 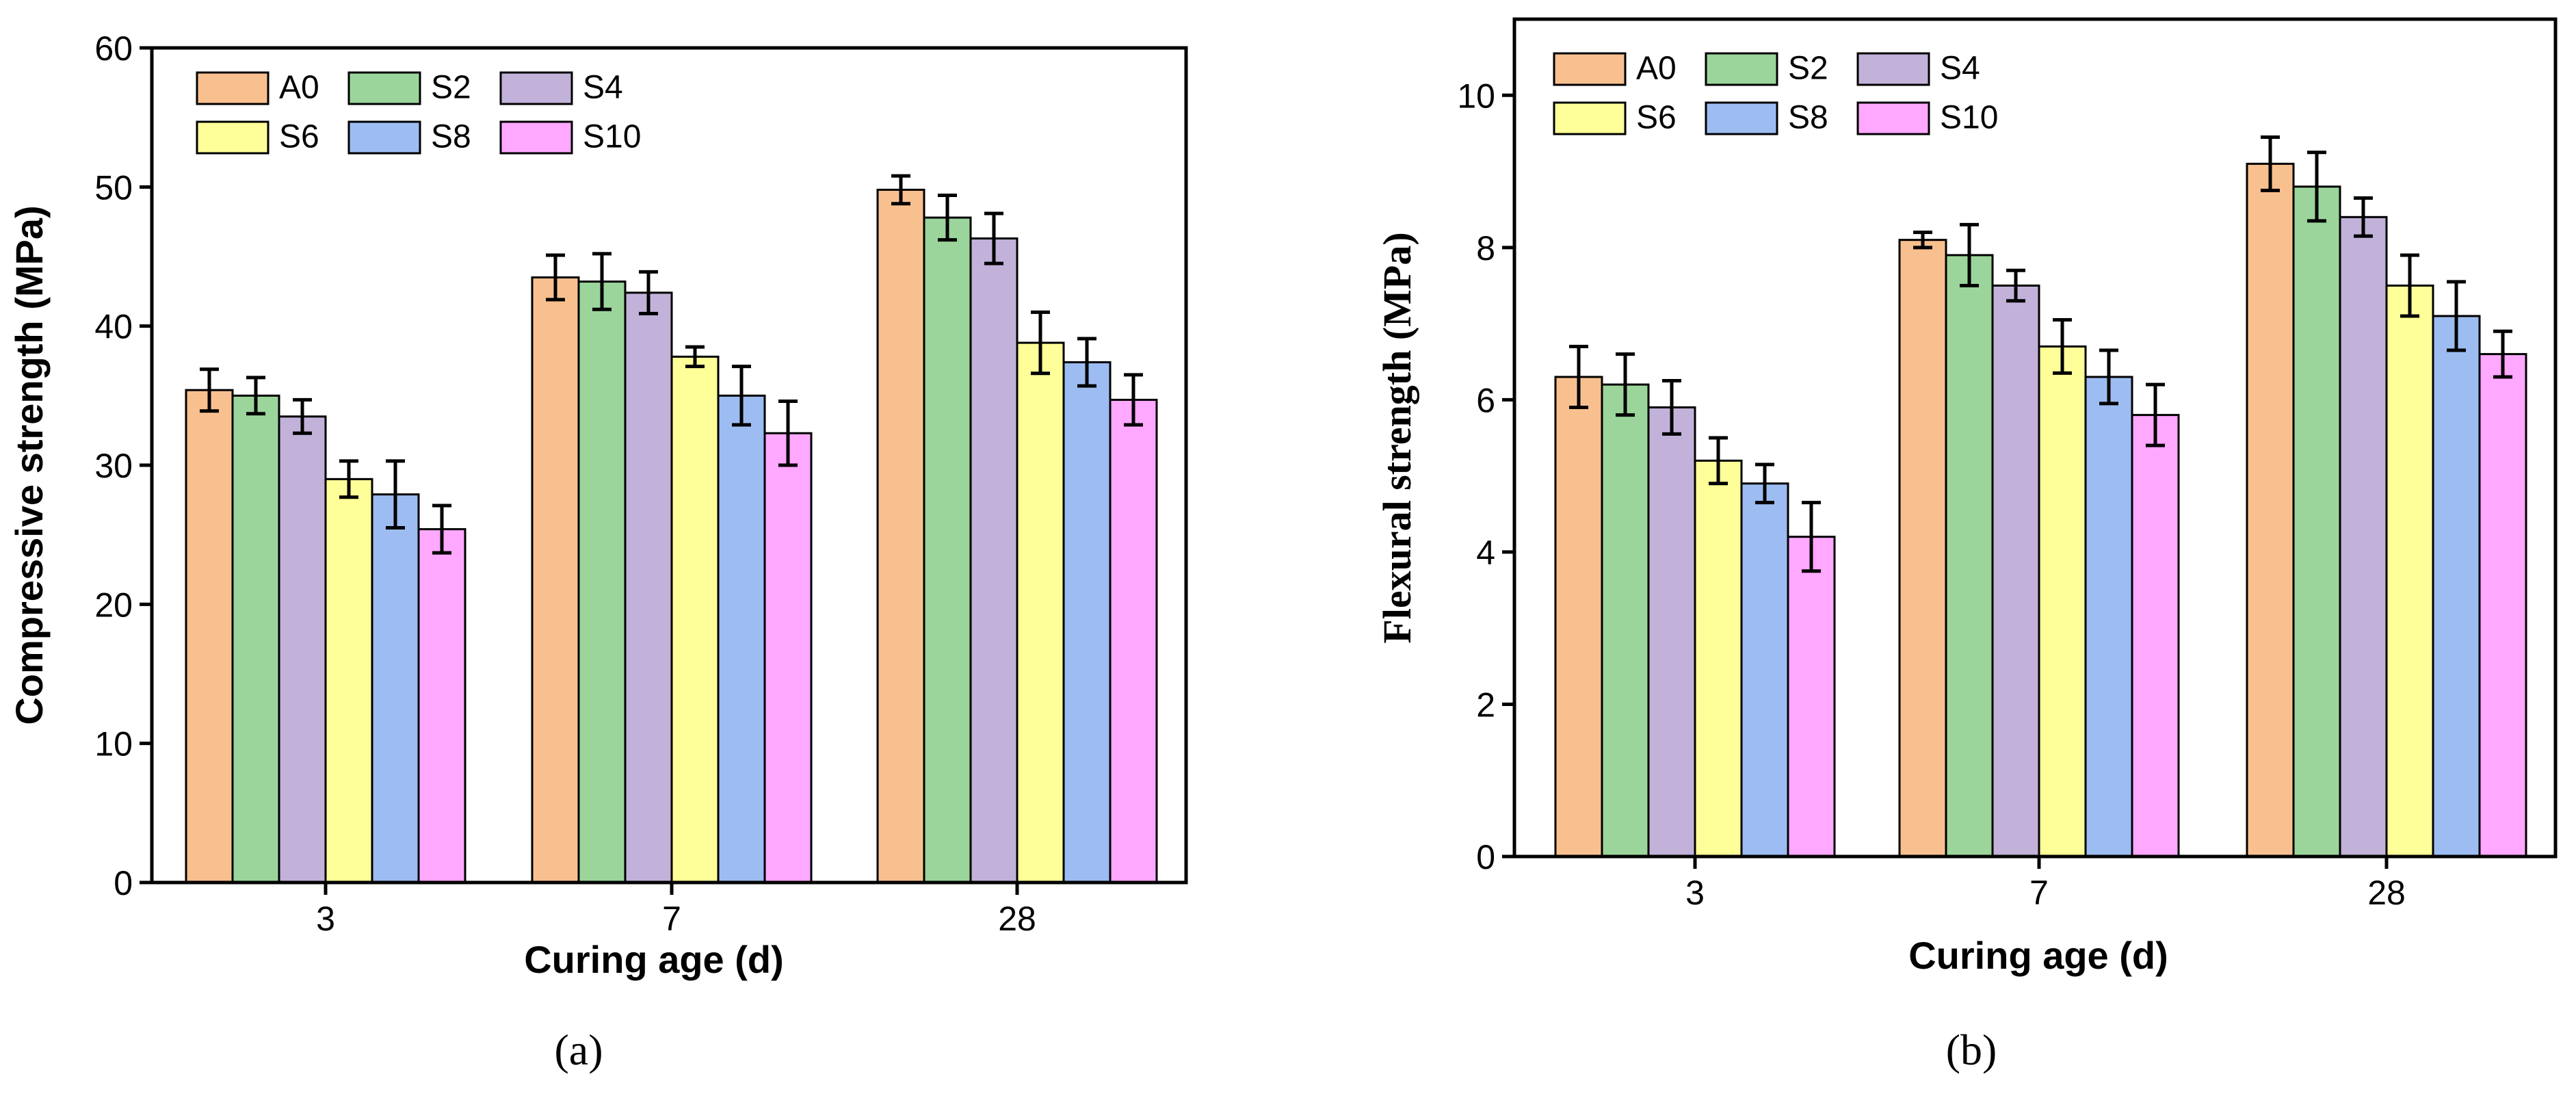 I want to click on panel-label: (b), so click(x=1971, y=1050).